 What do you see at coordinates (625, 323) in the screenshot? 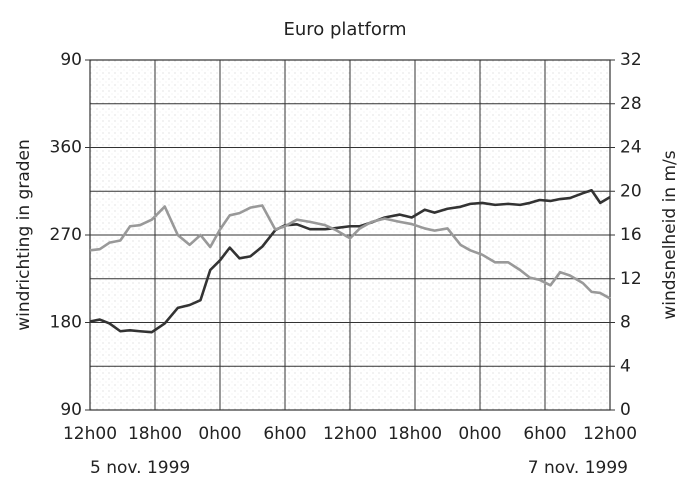
I see `y2-tick-label: 8` at bounding box center [625, 323].